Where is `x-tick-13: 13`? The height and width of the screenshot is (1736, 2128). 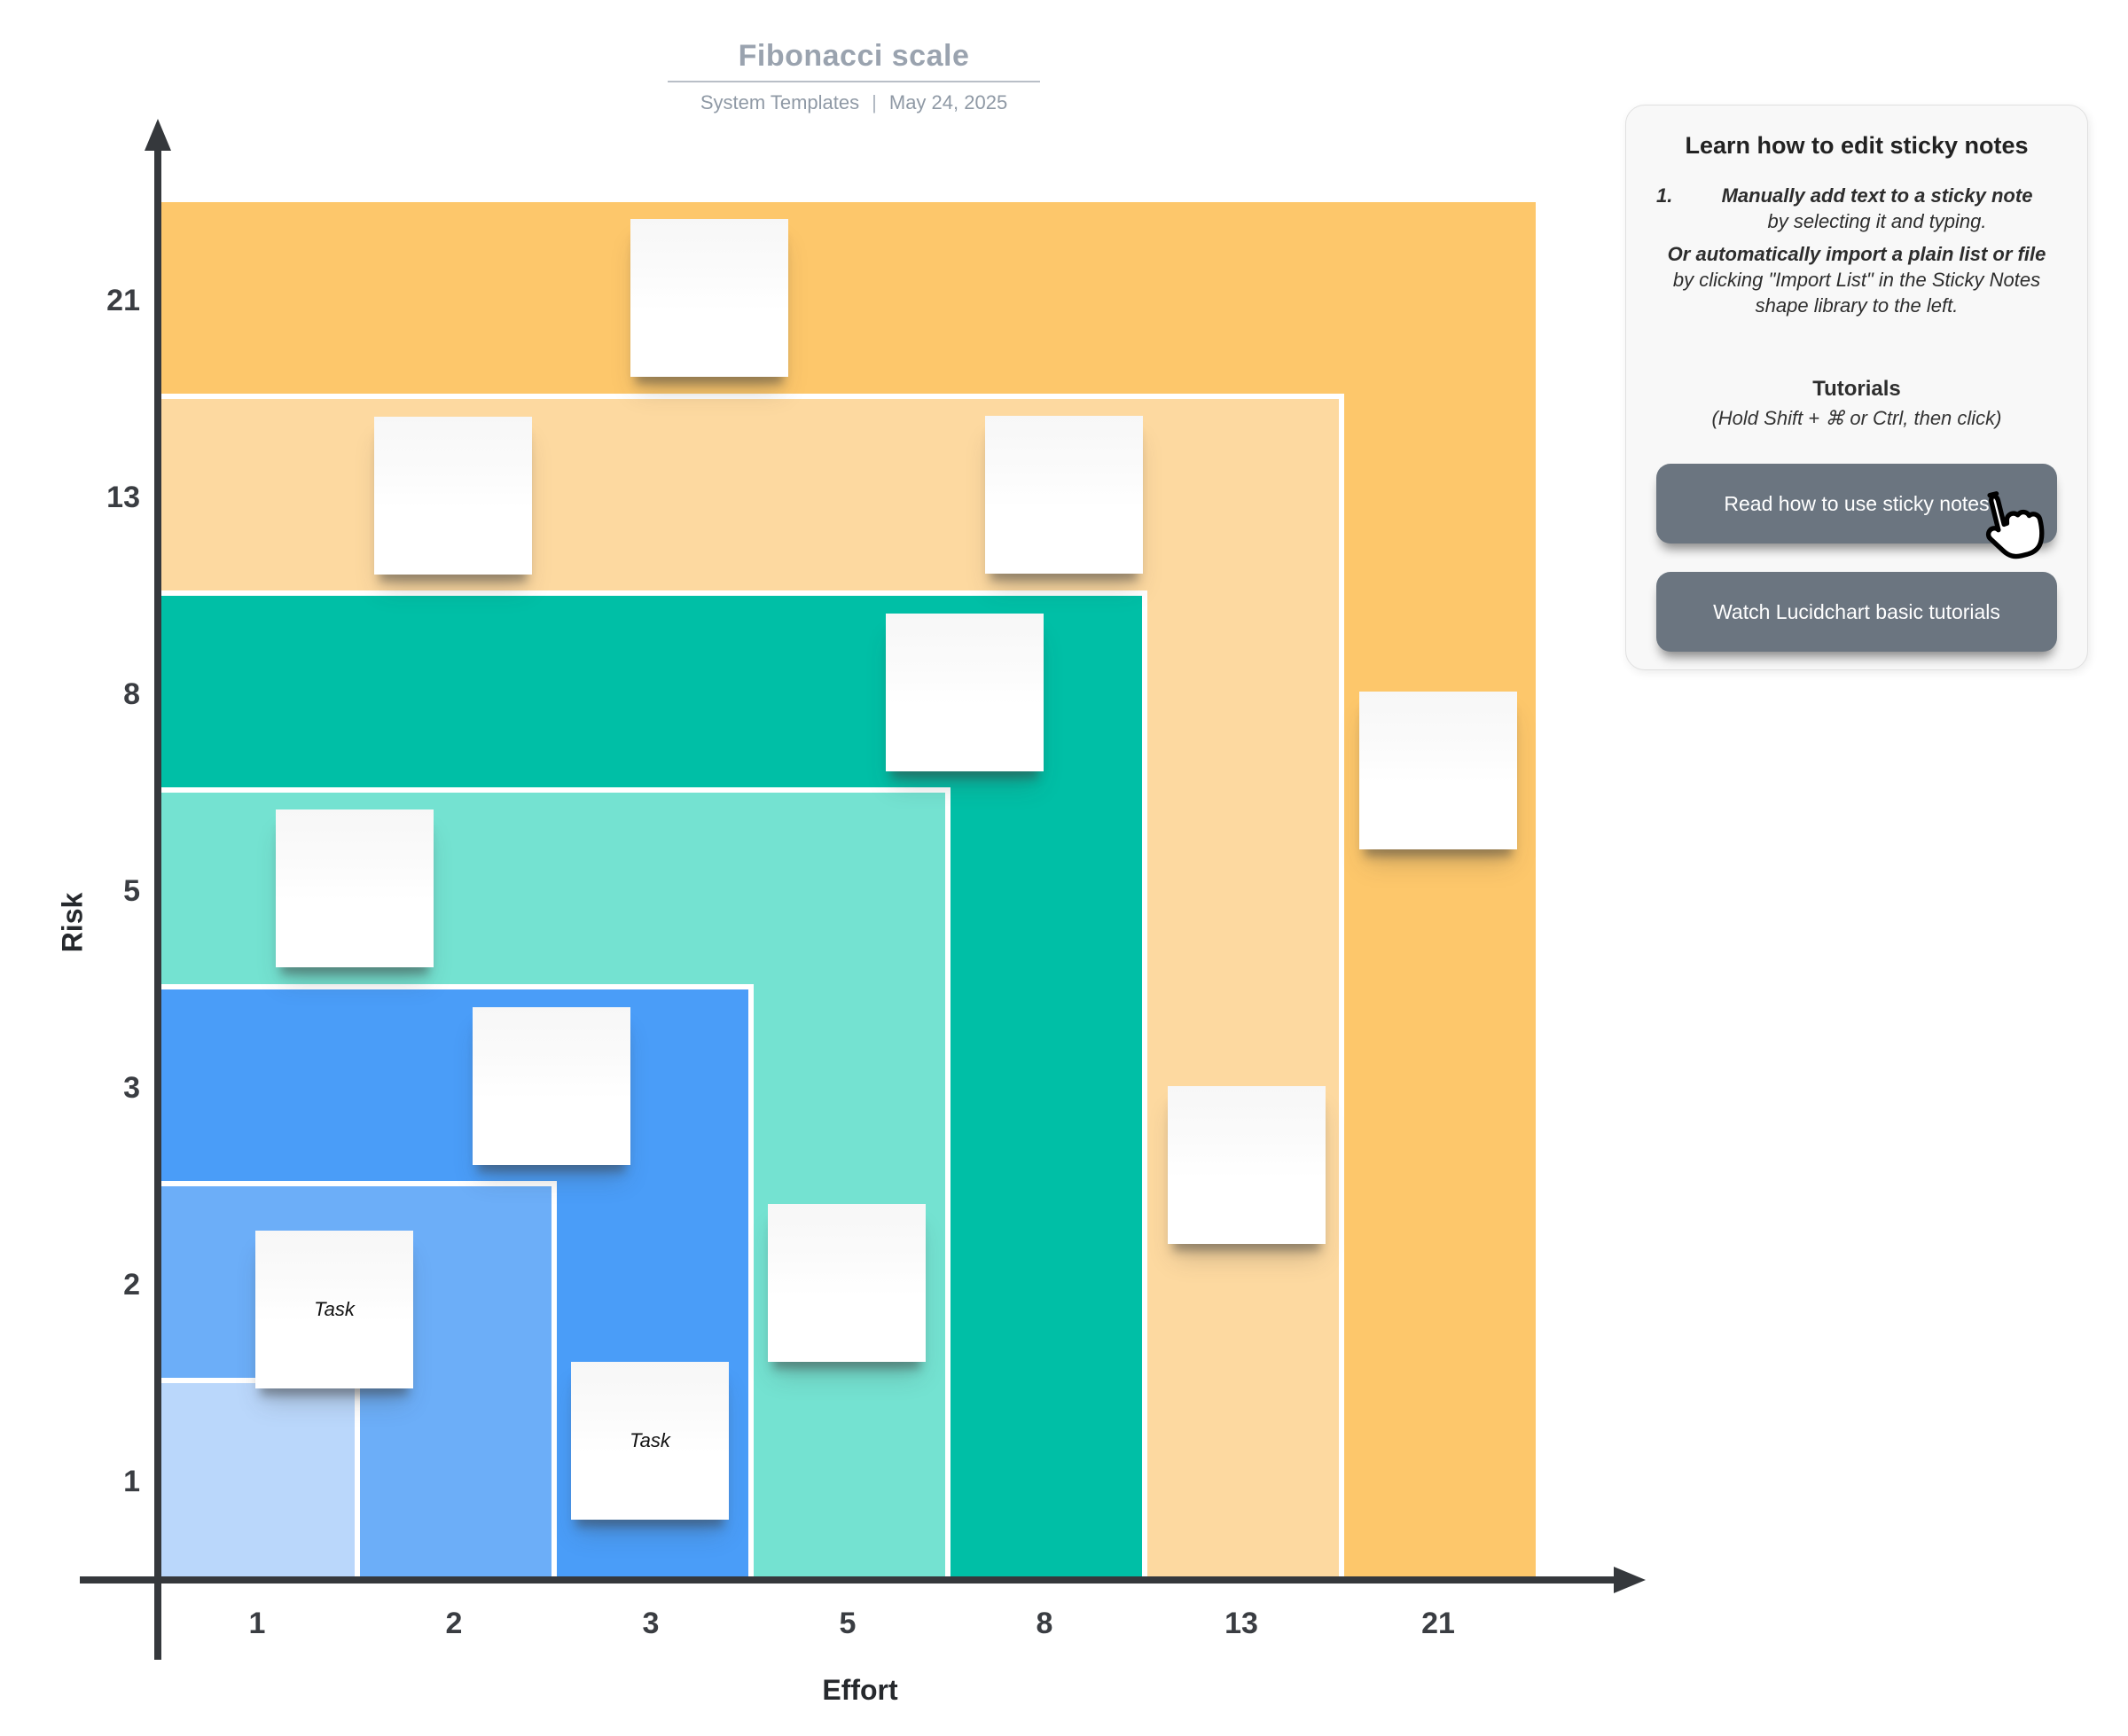 x-tick-13: 13 is located at coordinates (1241, 1623).